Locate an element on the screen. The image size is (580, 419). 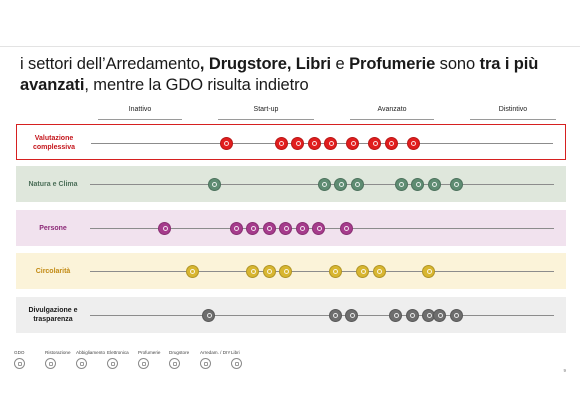
maturity-row: Valutazione complessiva is located at coordinates (291, 142).